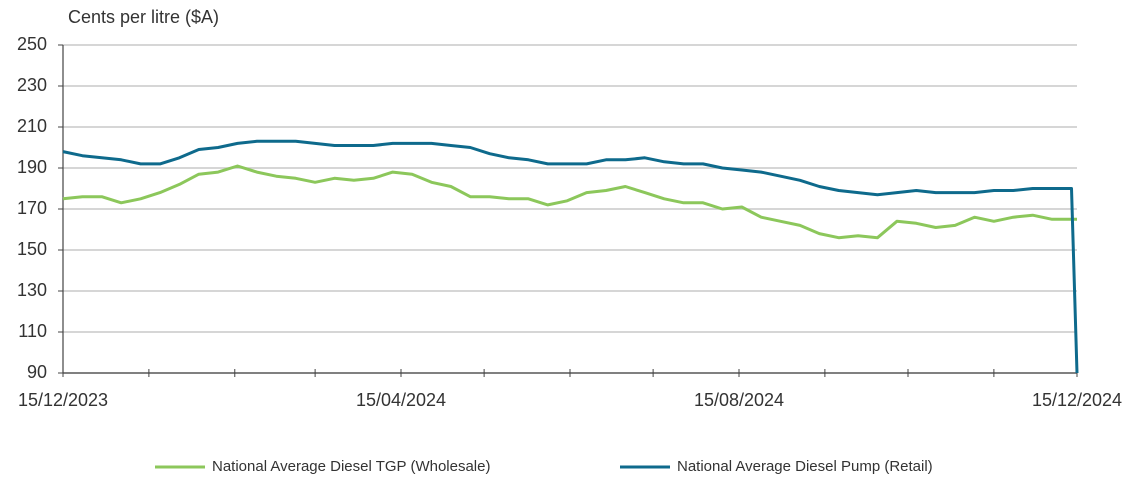 The height and width of the screenshot is (480, 1136). I want to click on x-tick-label: 15/08/2024, so click(739, 400).